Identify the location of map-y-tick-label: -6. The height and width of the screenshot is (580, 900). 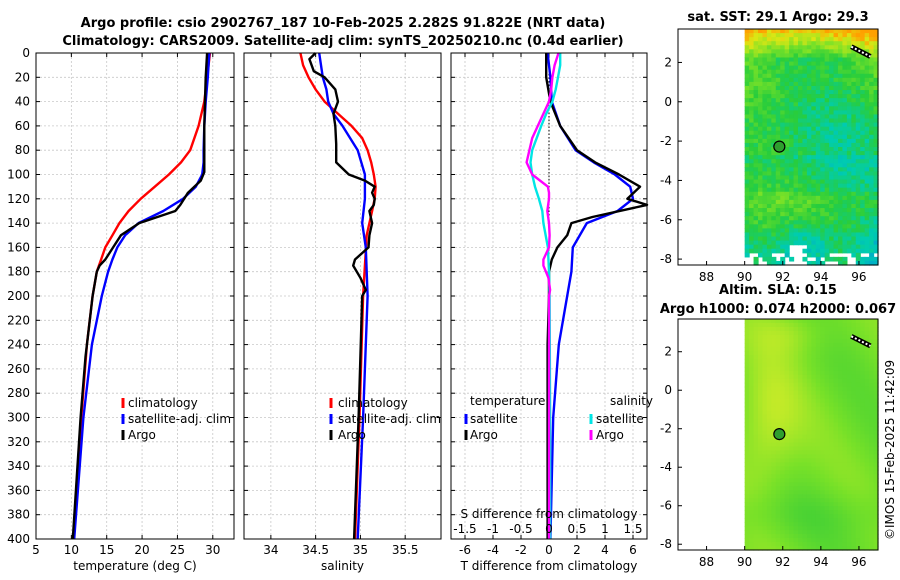
(666, 220).